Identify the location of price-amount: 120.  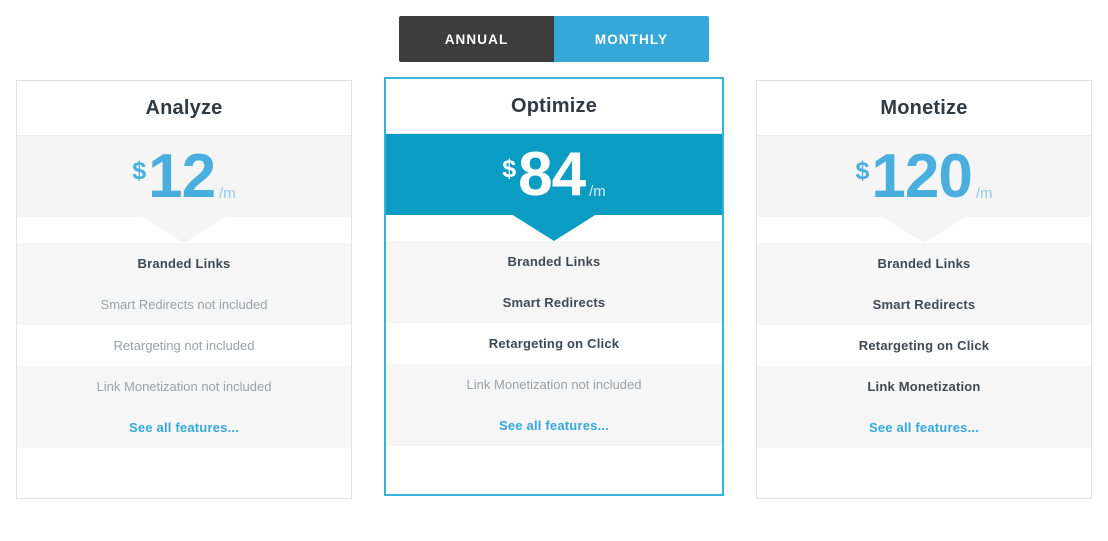
(921, 176).